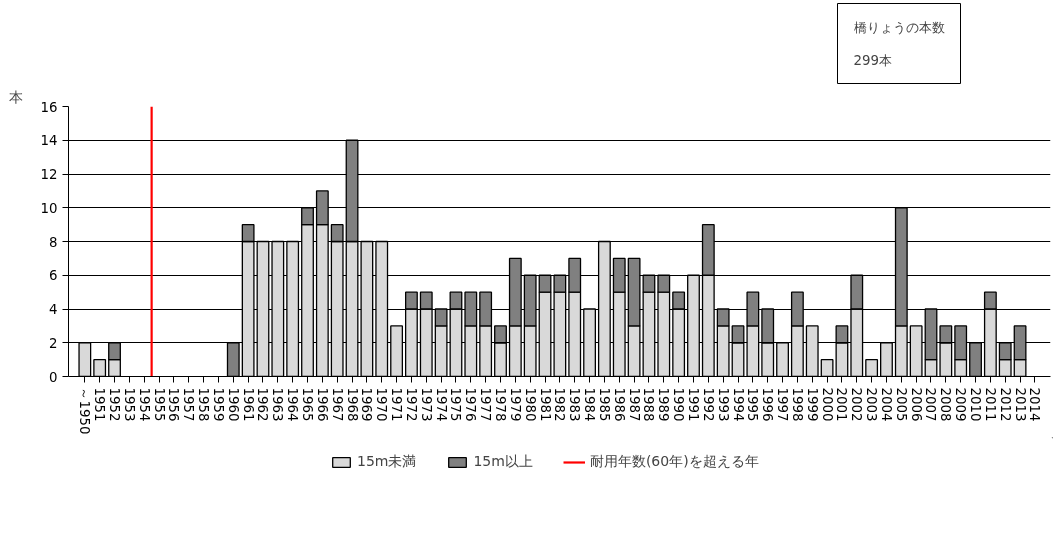  Describe the element at coordinates (53, 377) in the screenshot. I see `y-tick-label: 0` at that location.